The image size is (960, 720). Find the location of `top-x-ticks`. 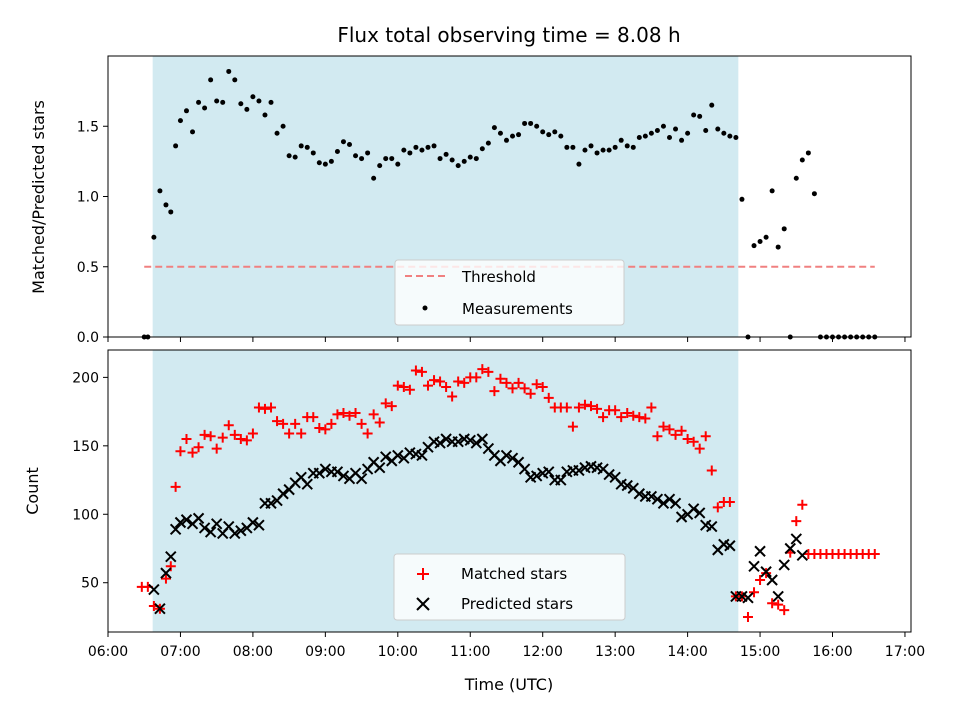

top-x-ticks is located at coordinates (506, 339).